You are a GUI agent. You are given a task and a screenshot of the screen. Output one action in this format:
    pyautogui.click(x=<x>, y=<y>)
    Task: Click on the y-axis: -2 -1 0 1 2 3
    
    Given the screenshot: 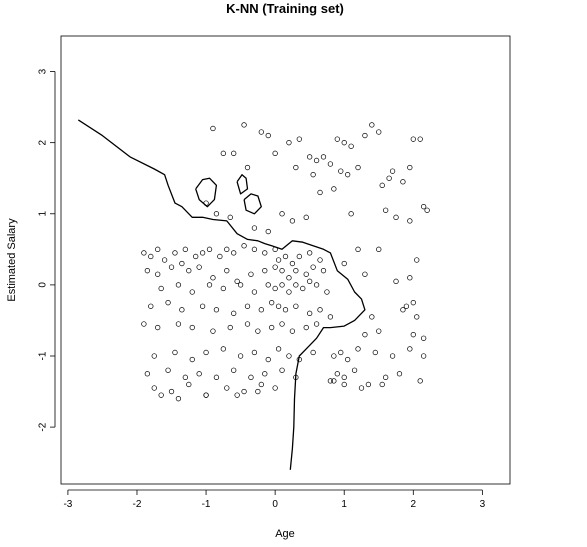 What is the action you would take?
    pyautogui.click(x=47, y=250)
    